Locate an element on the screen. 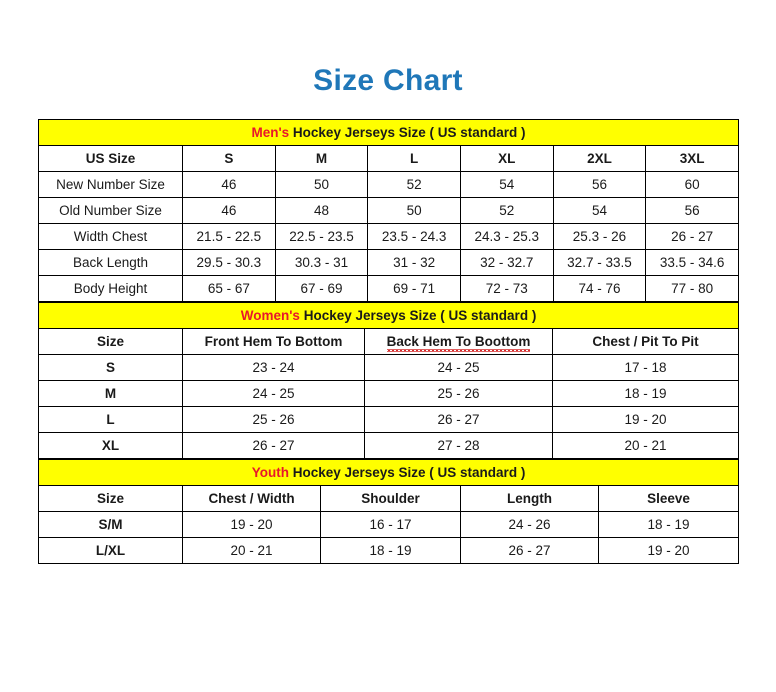 The height and width of the screenshot is (692, 776). youth-col-header-2: Shoulder is located at coordinates (390, 498).